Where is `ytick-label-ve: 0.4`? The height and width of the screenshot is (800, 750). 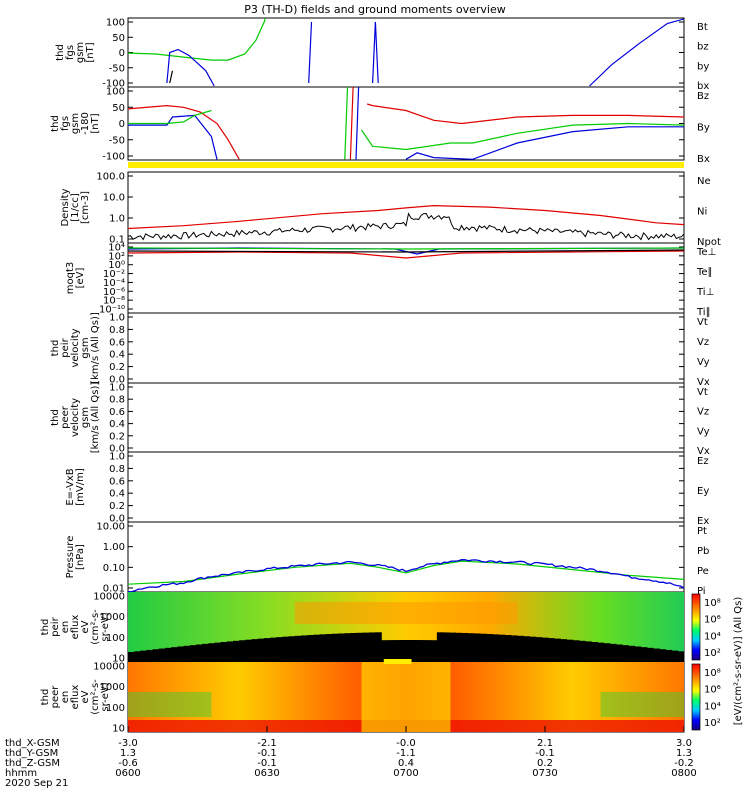 ytick-label-ve: 0.4 is located at coordinates (117, 424).